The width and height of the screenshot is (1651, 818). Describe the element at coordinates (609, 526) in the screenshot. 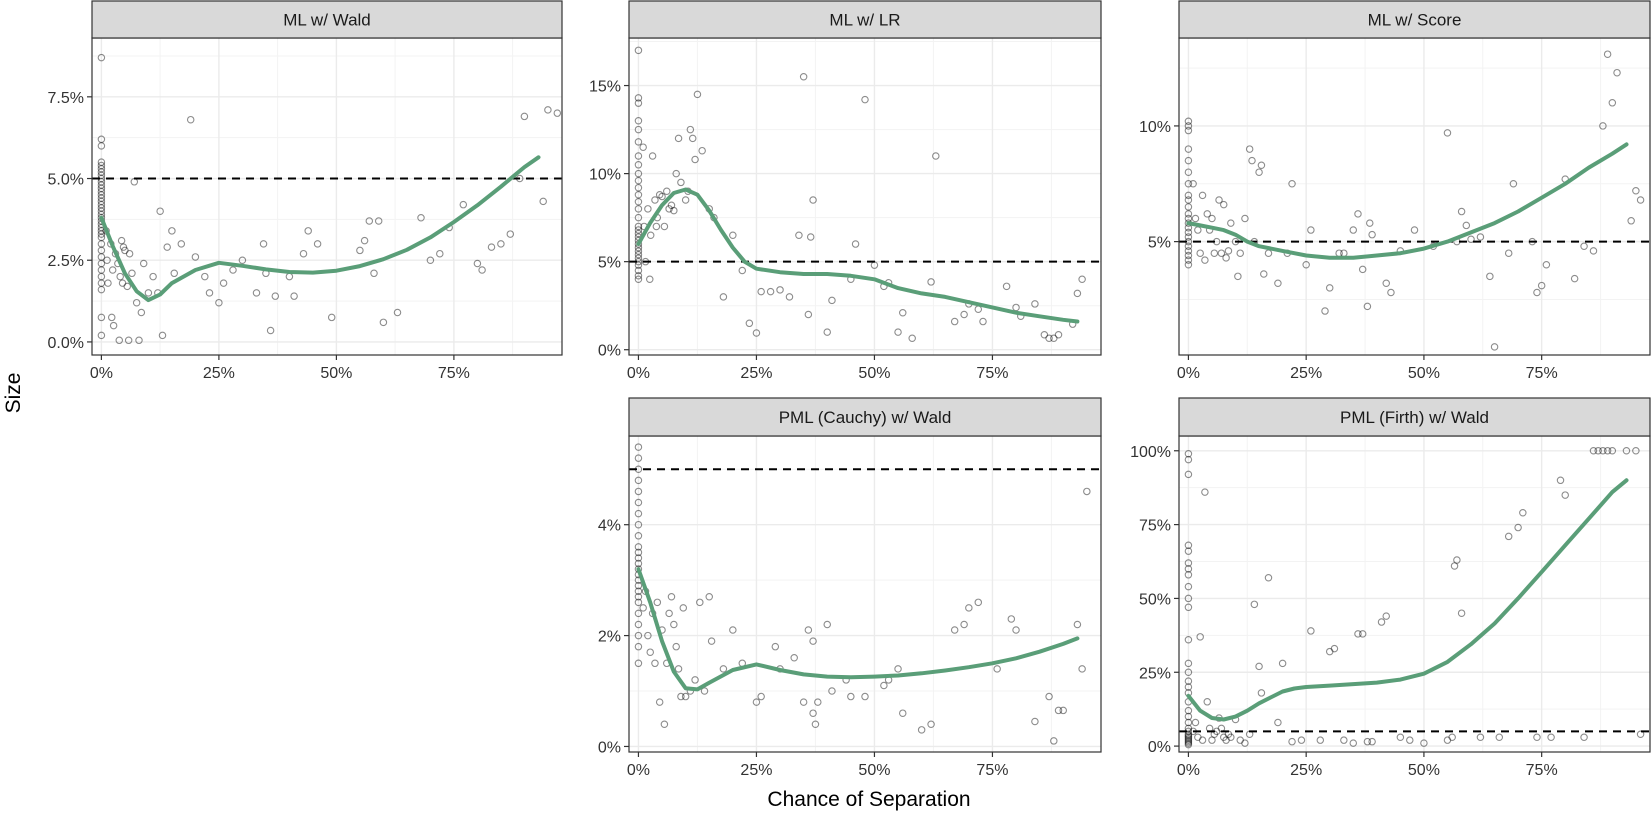

I see `y-tick-label: 4%` at that location.